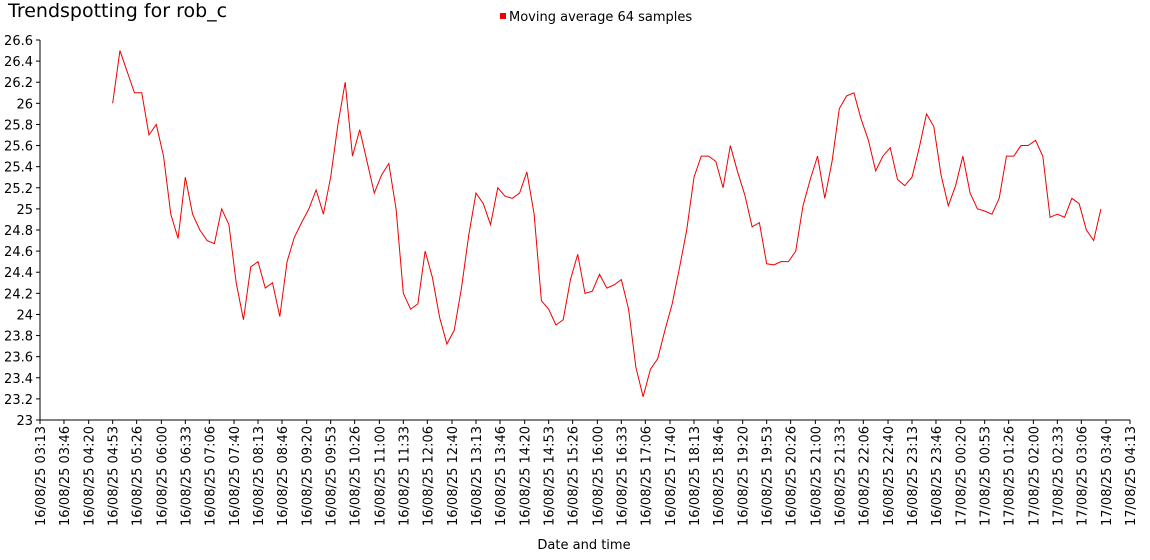 Image resolution: width=1150 pixels, height=560 pixels. Describe the element at coordinates (1058, 476) in the screenshot. I see `x-tick-label: 17/08/25 02:33` at that location.